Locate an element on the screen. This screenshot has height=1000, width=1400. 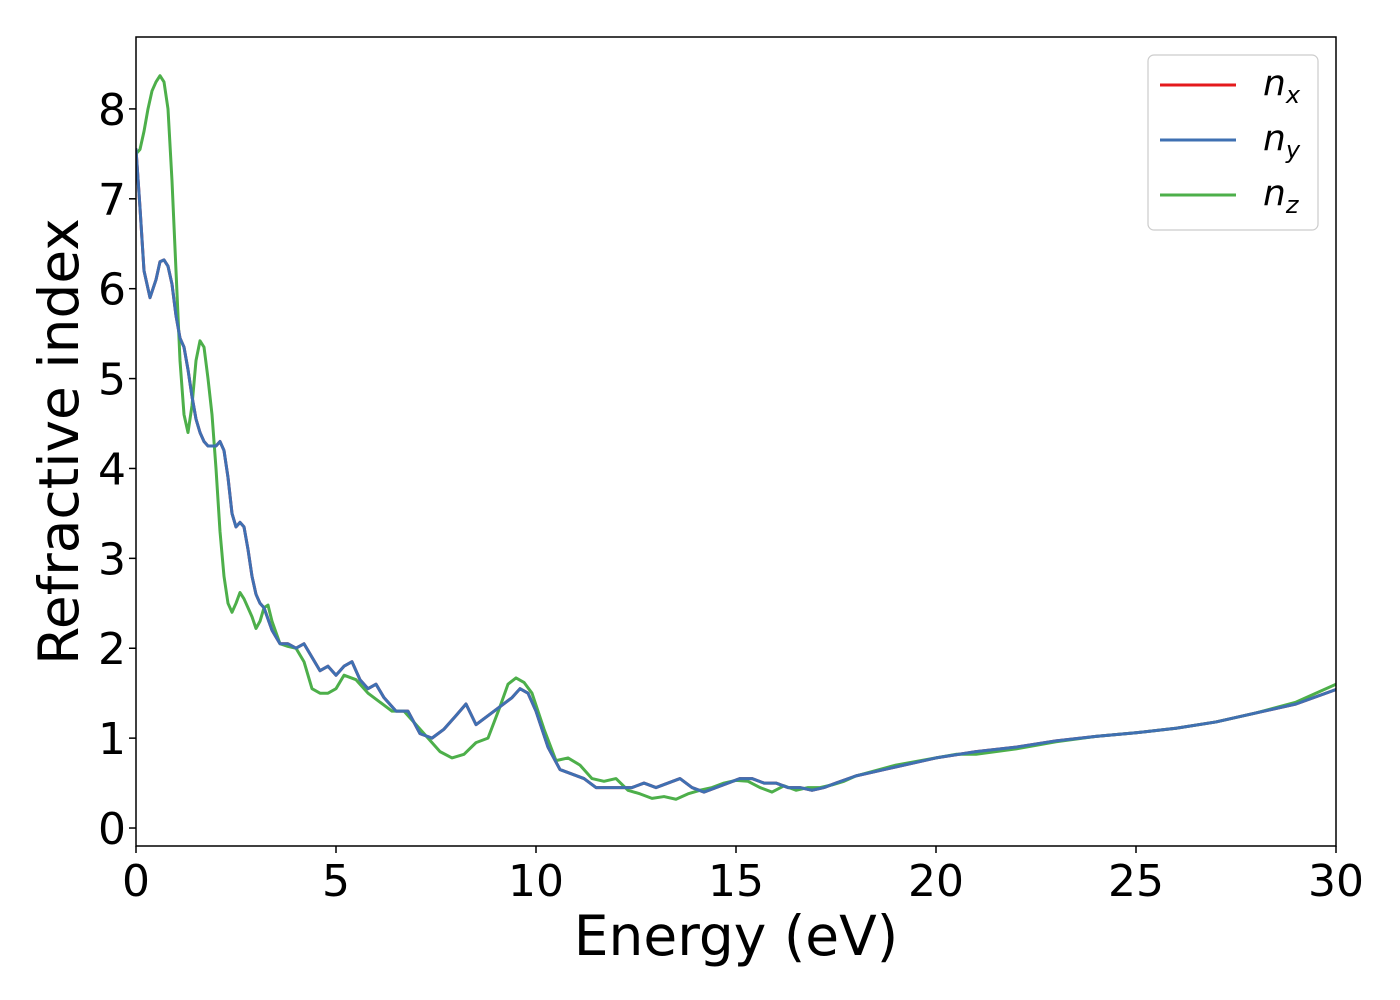
y-tick-label: 2 is located at coordinates (112, 649).